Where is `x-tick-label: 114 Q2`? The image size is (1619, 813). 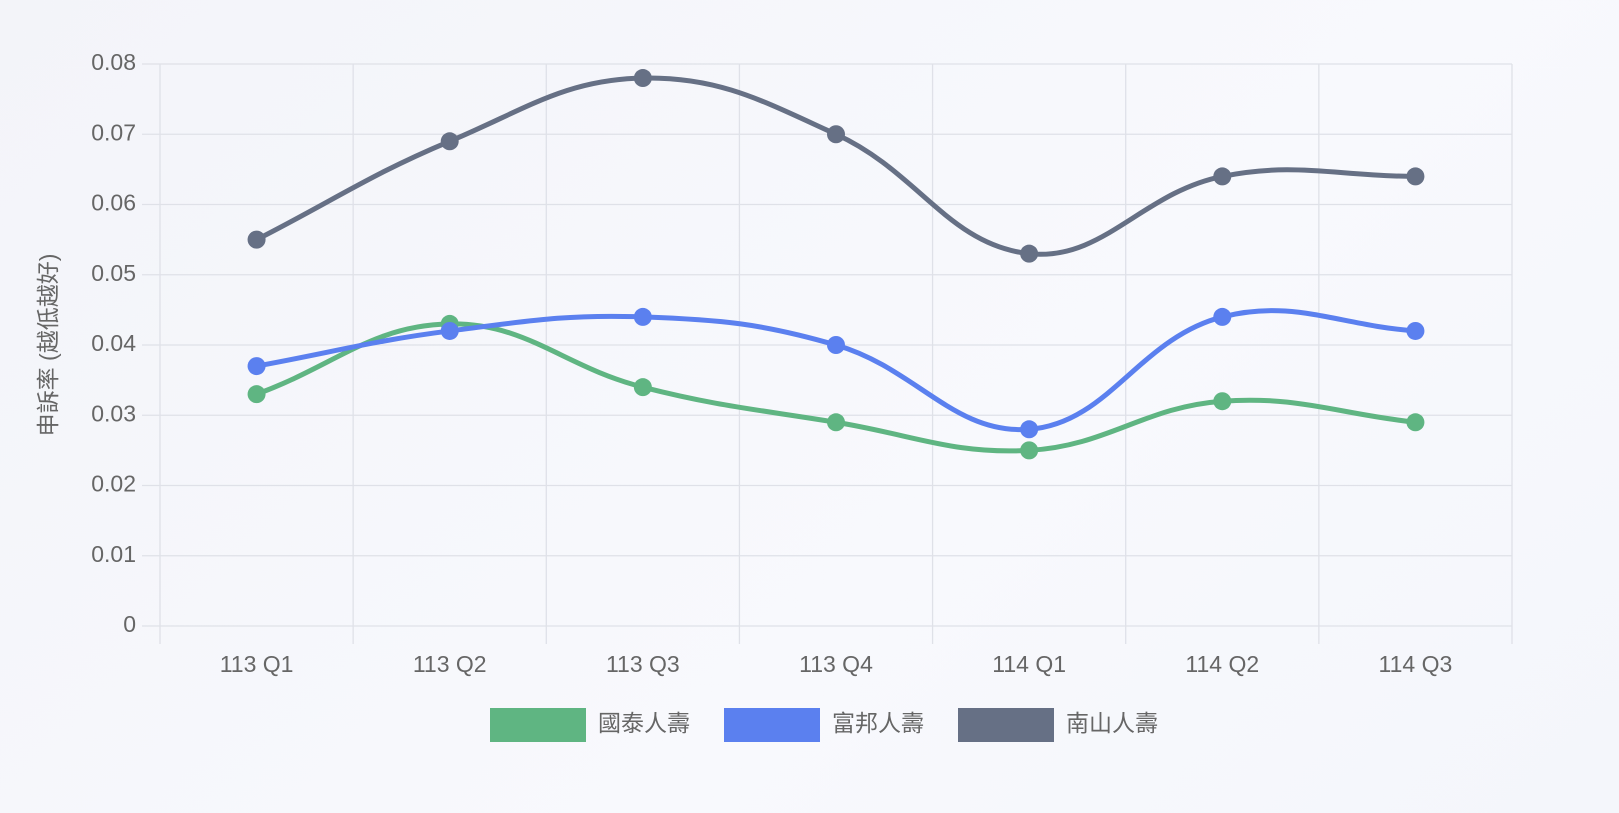
x-tick-label: 114 Q2 is located at coordinates (1222, 664).